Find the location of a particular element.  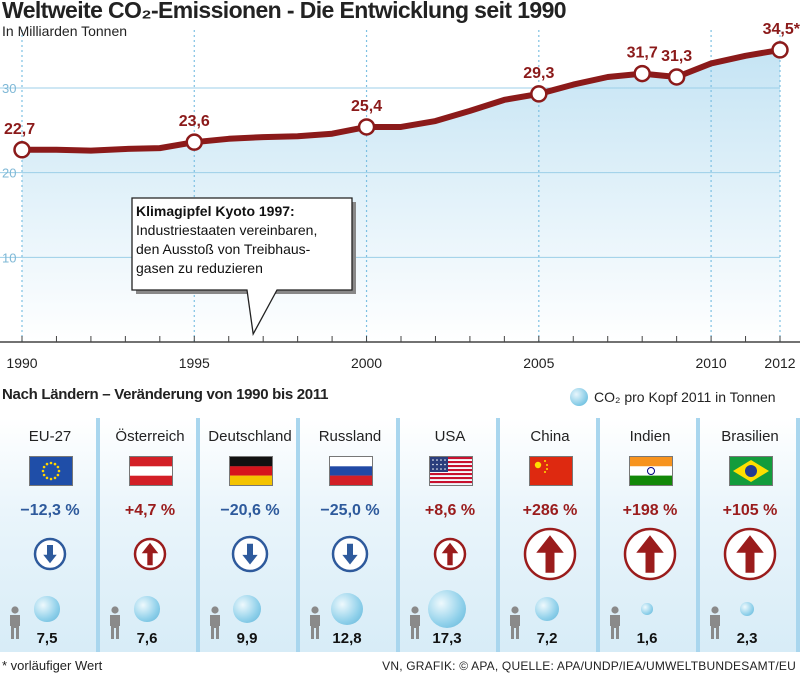

y-tick-label: 10 is located at coordinates (9, 257).